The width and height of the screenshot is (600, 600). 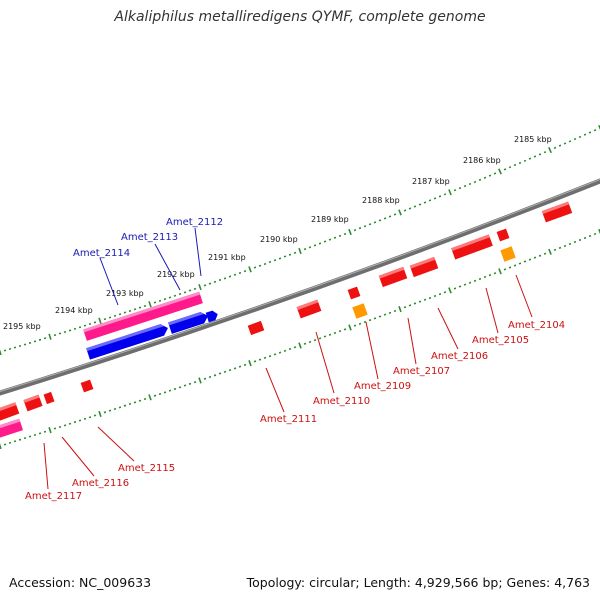 I want to click on accession-text: Accession: NC_009633, so click(x=80, y=582).